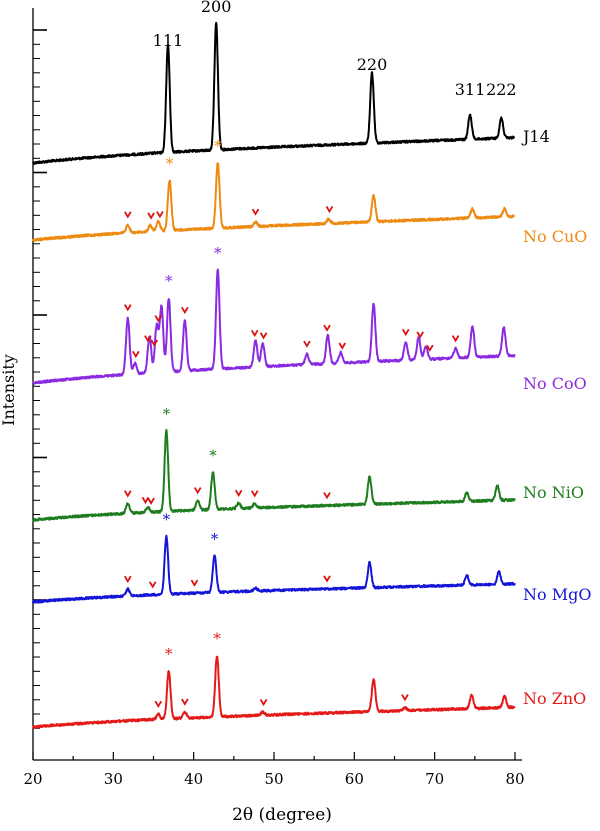  What do you see at coordinates (555, 383) in the screenshot?
I see `series-label: No CoO` at bounding box center [555, 383].